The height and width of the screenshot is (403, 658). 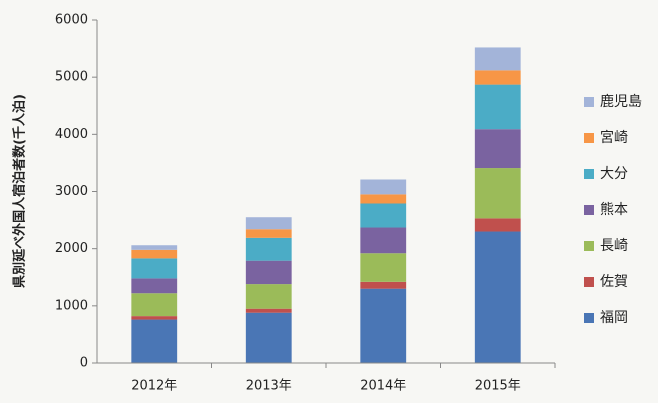 What do you see at coordinates (498, 386) in the screenshot?
I see `x-tick-label: 2015年` at bounding box center [498, 386].